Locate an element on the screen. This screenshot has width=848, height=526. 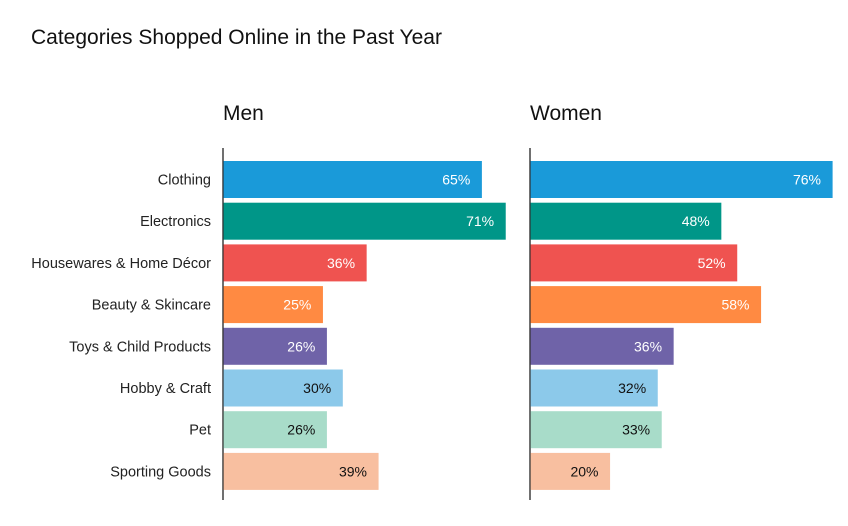
bar-men-toys-child-products is located at coordinates (275, 346).